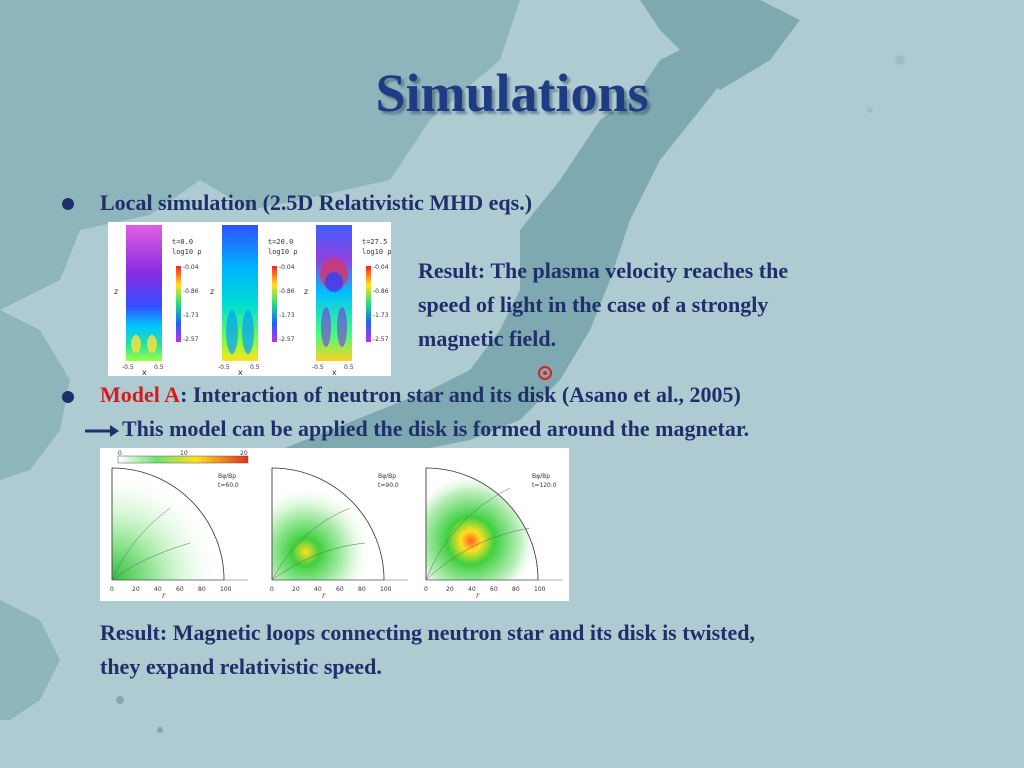 This screenshot has width=1024, height=768. What do you see at coordinates (603, 270) in the screenshot?
I see `result-1-line-1: Result: The plasma velocity reaches the` at bounding box center [603, 270].